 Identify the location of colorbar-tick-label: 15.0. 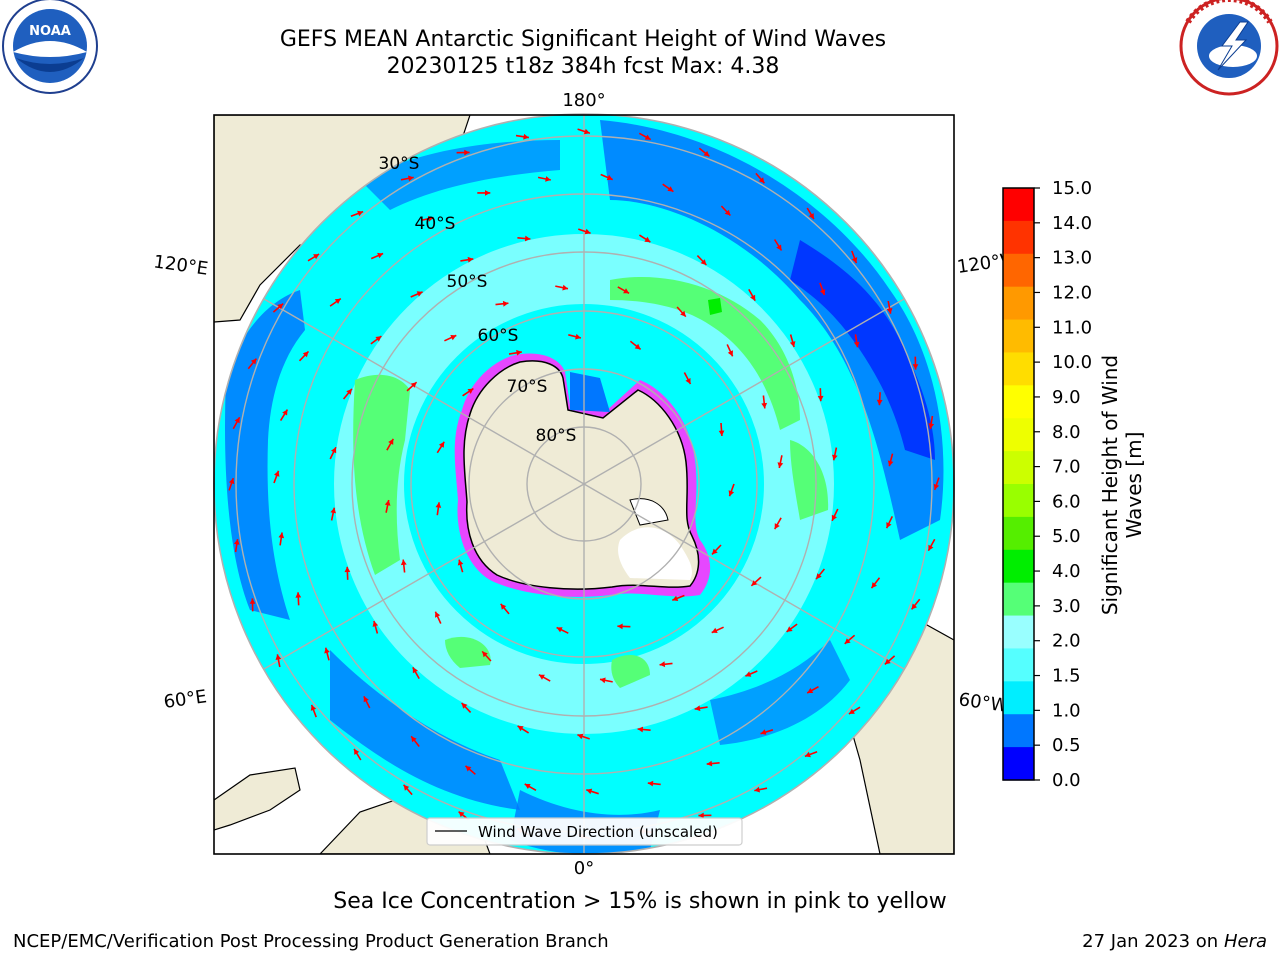
(1072, 188).